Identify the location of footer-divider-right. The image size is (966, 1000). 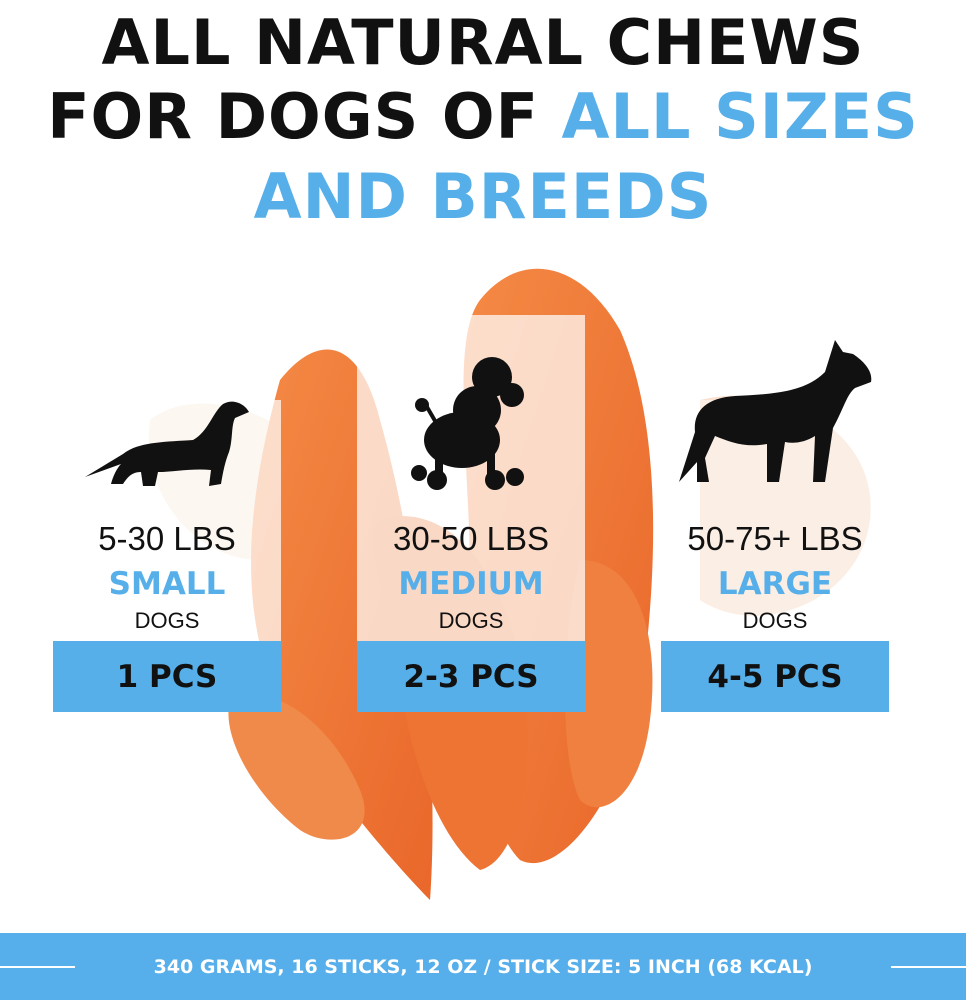
(928, 967).